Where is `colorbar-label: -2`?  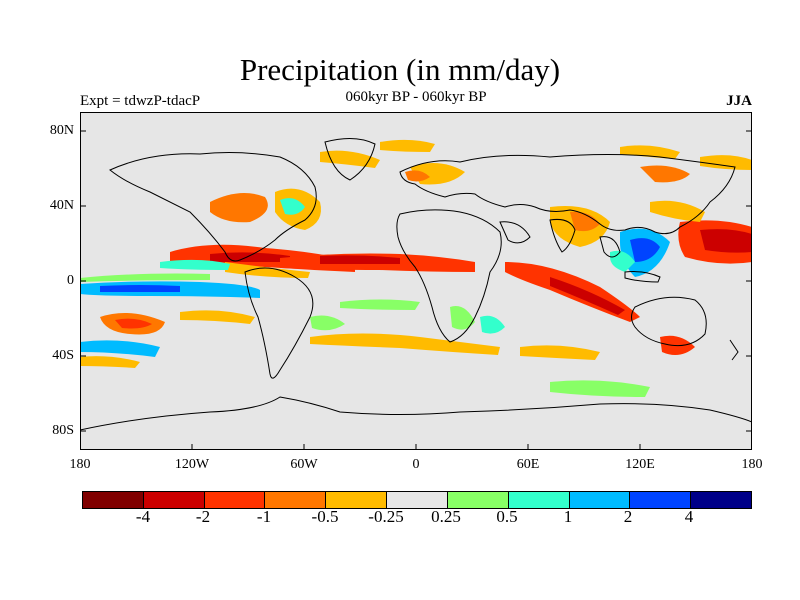 colorbar-label: -2 is located at coordinates (203, 516).